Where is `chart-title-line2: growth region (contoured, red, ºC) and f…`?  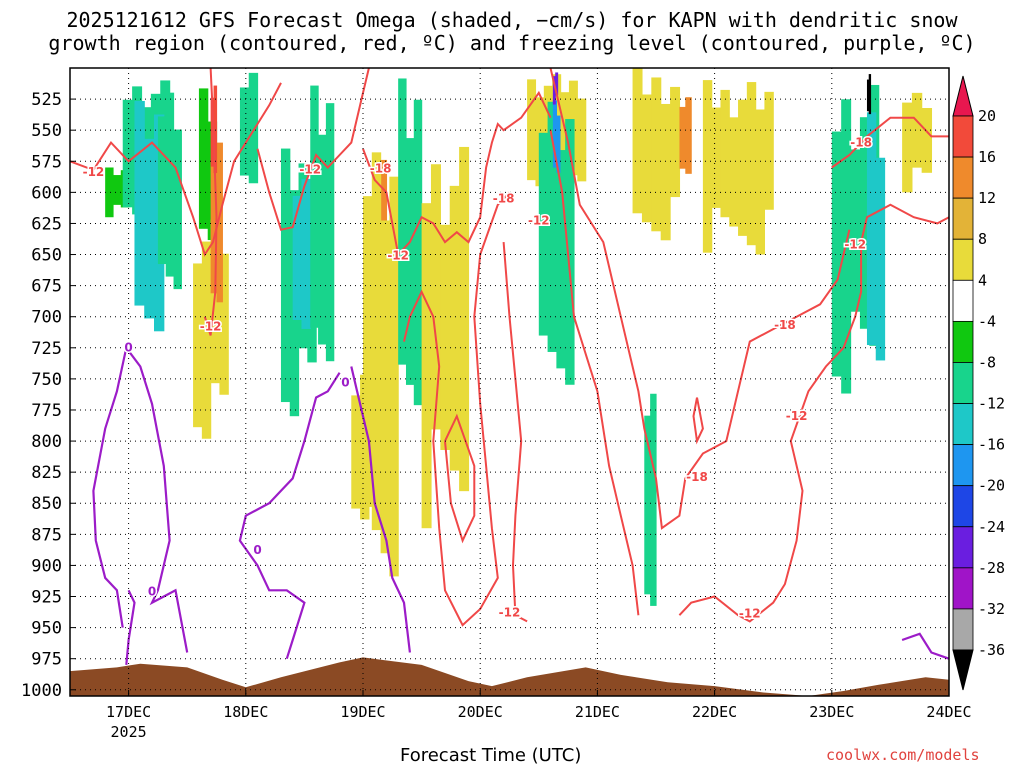 chart-title-line2: growth region (contoured, red, ºC) and f… is located at coordinates (512, 43).